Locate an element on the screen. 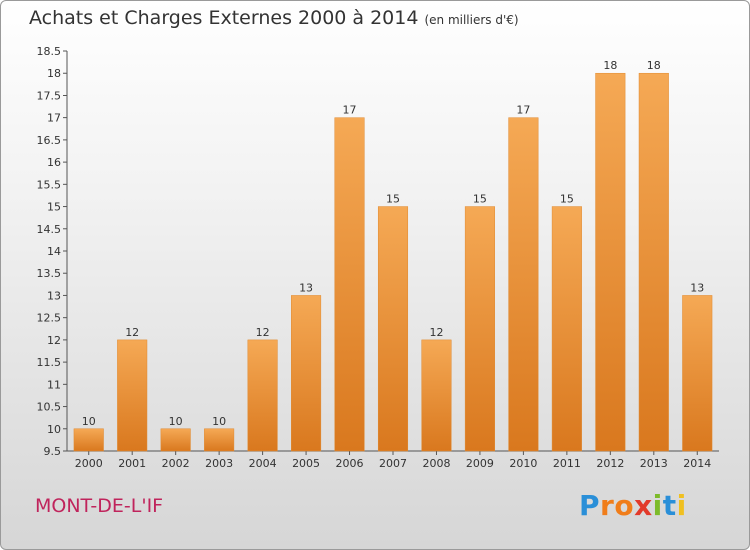  y-tick-label: 13.5 is located at coordinates (49, 273).